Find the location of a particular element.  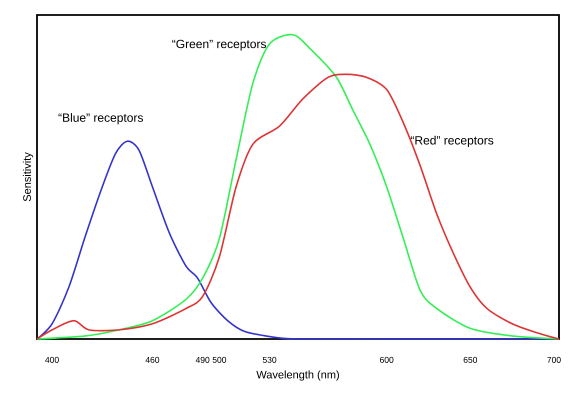

x-tick-label: 650 is located at coordinates (471, 359).